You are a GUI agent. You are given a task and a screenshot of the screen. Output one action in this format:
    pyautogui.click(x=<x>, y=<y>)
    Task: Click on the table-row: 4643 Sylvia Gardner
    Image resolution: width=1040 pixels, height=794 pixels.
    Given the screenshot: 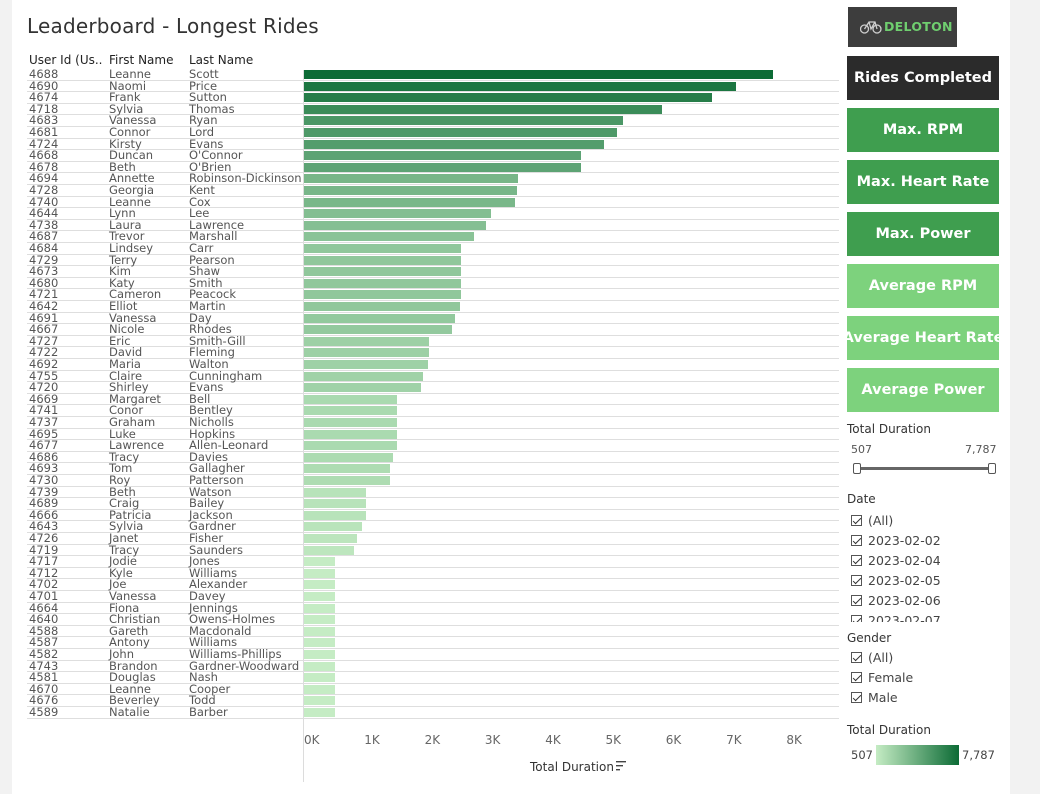 What is the action you would take?
    pyautogui.click(x=433, y=527)
    